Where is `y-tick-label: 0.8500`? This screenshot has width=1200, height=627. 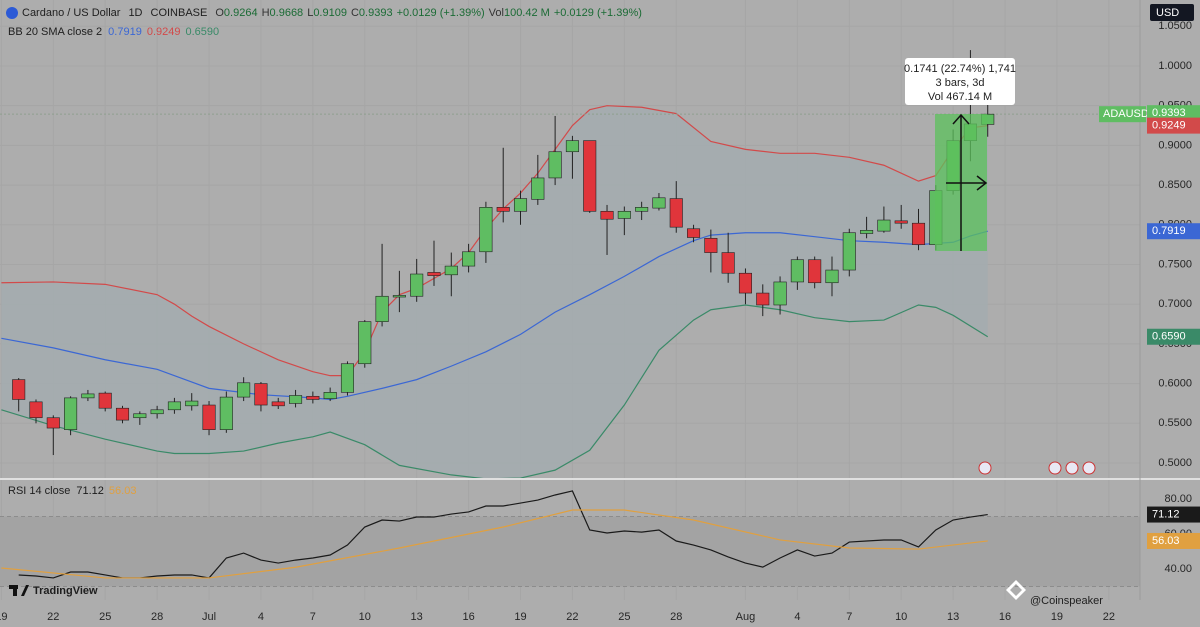
y-tick-label: 0.8500 is located at coordinates (1175, 185).